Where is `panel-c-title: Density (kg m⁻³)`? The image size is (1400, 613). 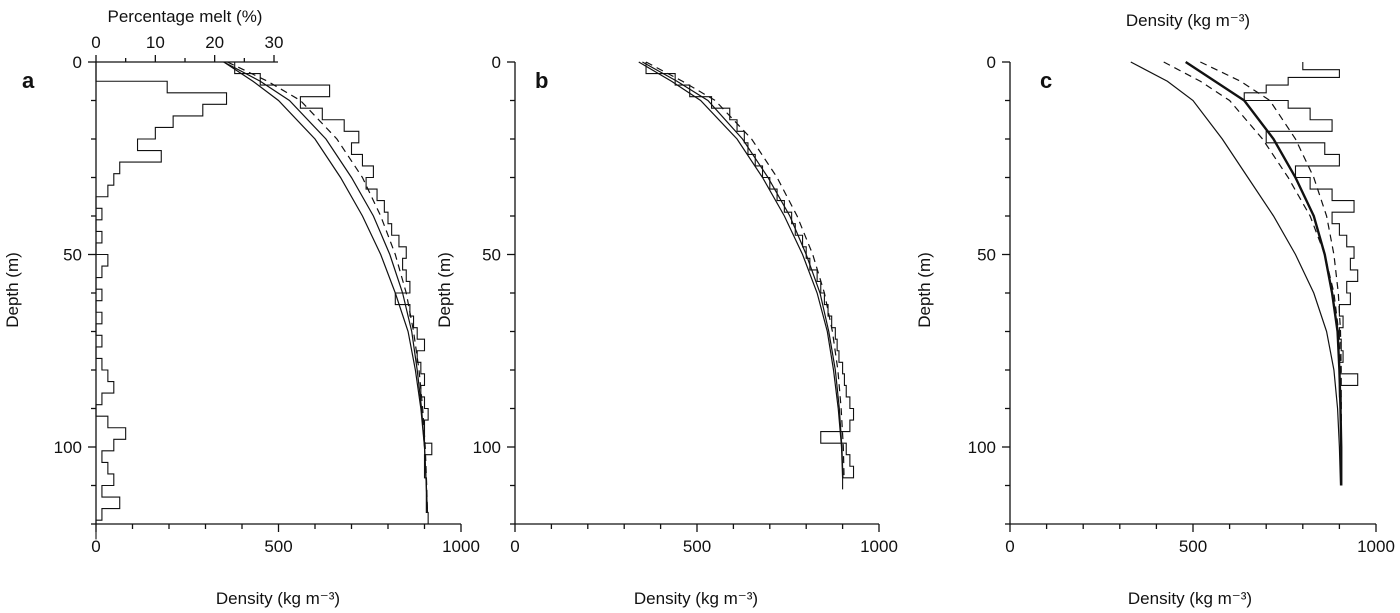 panel-c-title: Density (kg m⁻³) is located at coordinates (1188, 20).